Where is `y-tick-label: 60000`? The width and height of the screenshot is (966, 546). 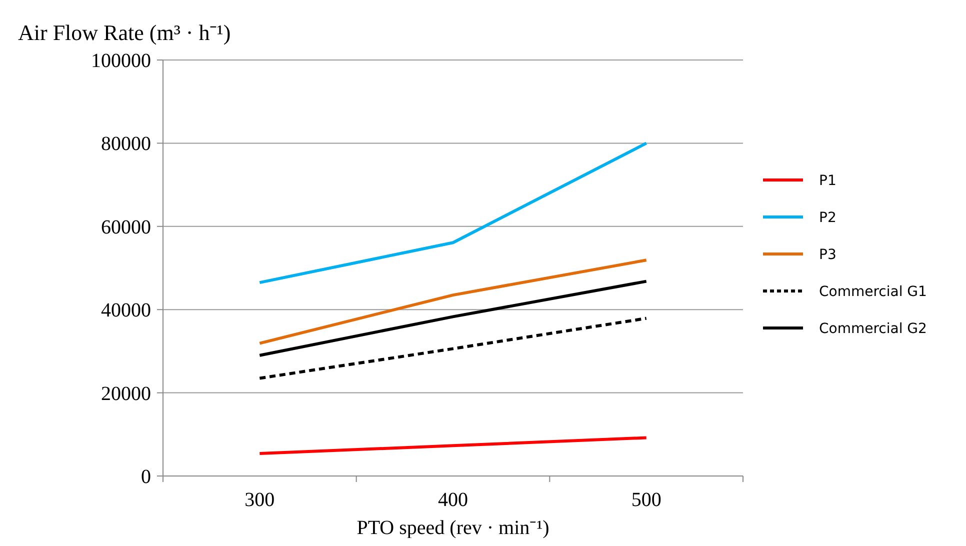
y-tick-label: 60000 is located at coordinates (126, 227).